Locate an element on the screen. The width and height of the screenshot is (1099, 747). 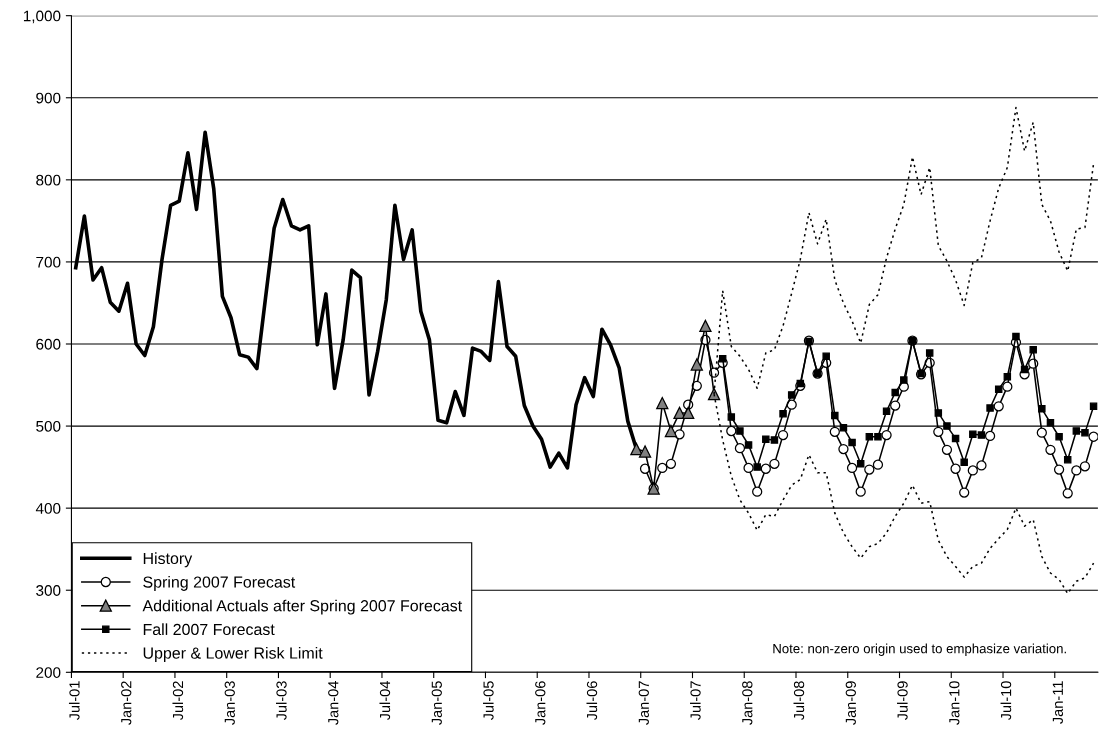
y-tick-label: 200 is located at coordinates (48, 672).